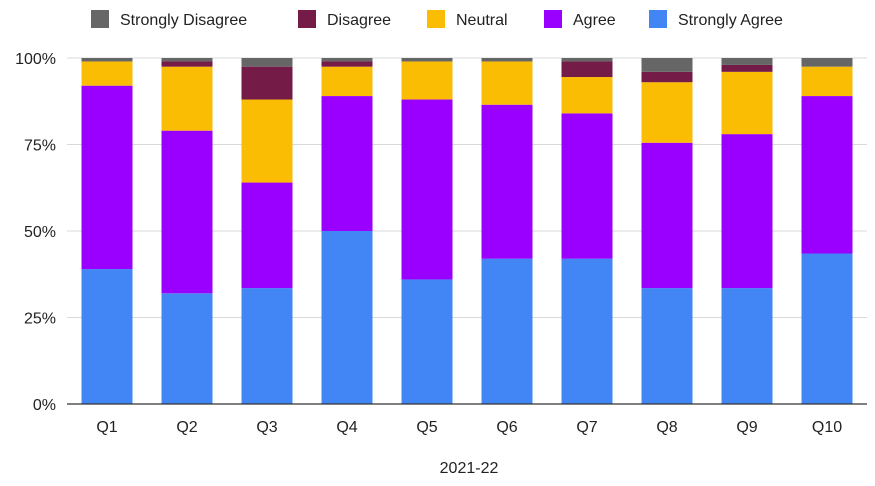  What do you see at coordinates (594, 20) in the screenshot?
I see `legend-label: Agree` at bounding box center [594, 20].